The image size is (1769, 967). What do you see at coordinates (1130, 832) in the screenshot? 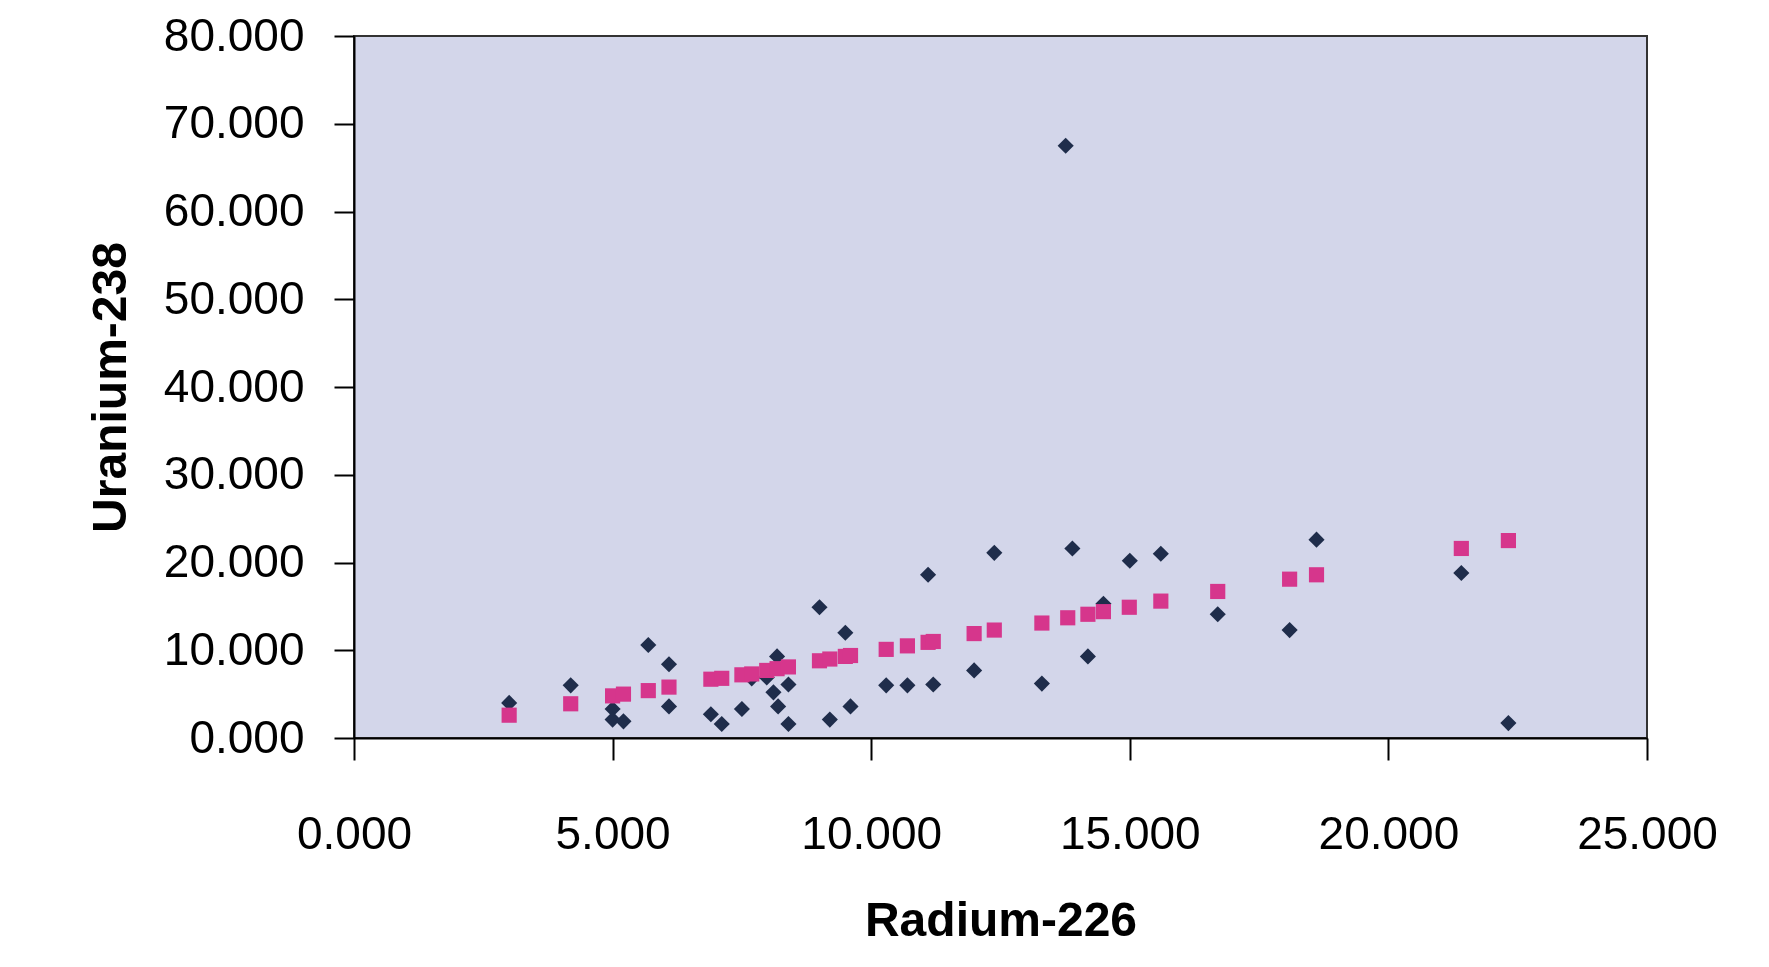
I see `x-tick-label: 15.000` at bounding box center [1130, 832].